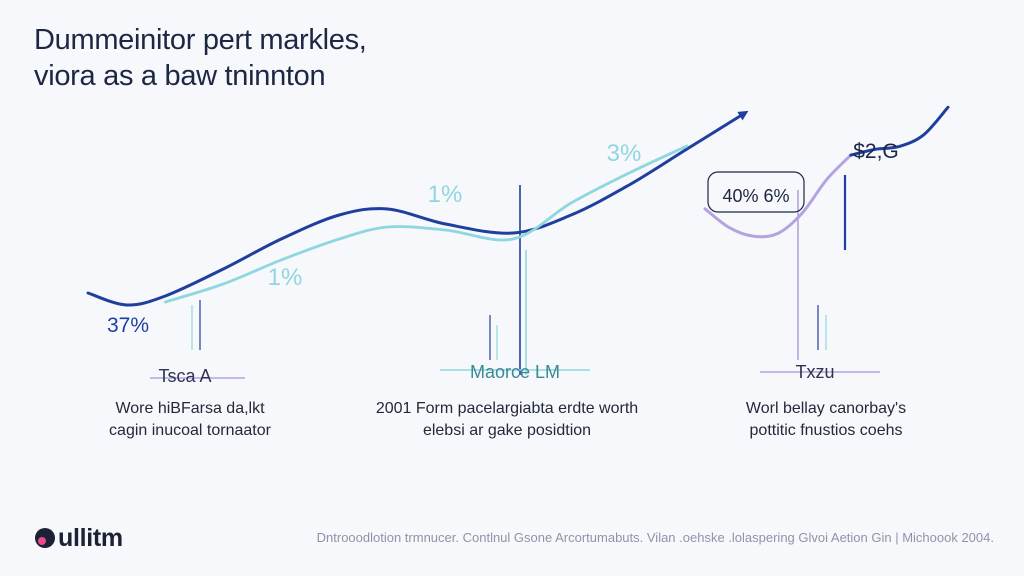 Image resolution: width=1024 pixels, height=576 pixels. I want to click on title-line-1: Dummeinitor pert markles,, so click(200, 40).